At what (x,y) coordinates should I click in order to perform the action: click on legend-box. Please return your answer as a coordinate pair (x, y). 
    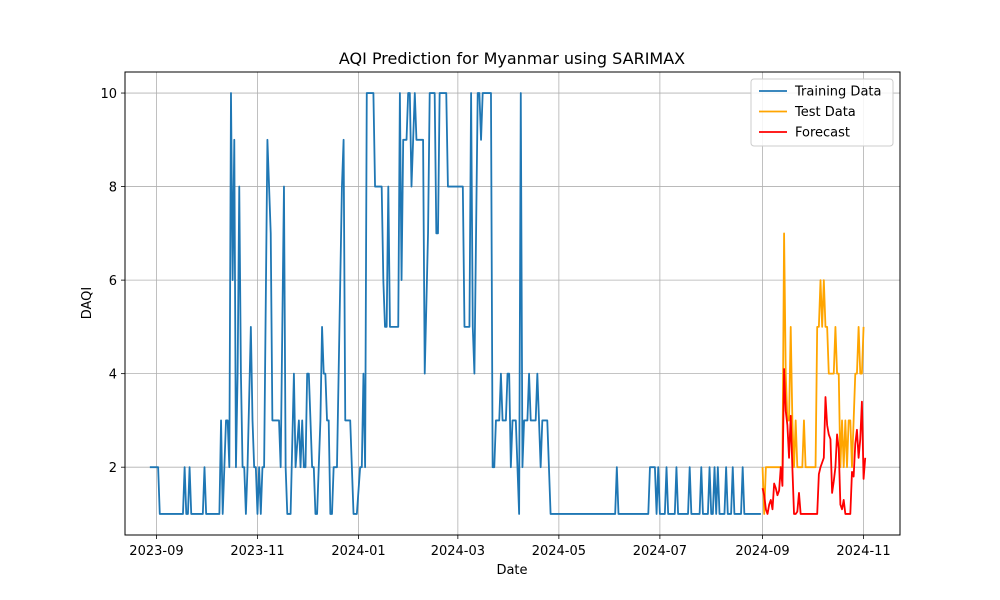
    Looking at the image, I should click on (822, 112).